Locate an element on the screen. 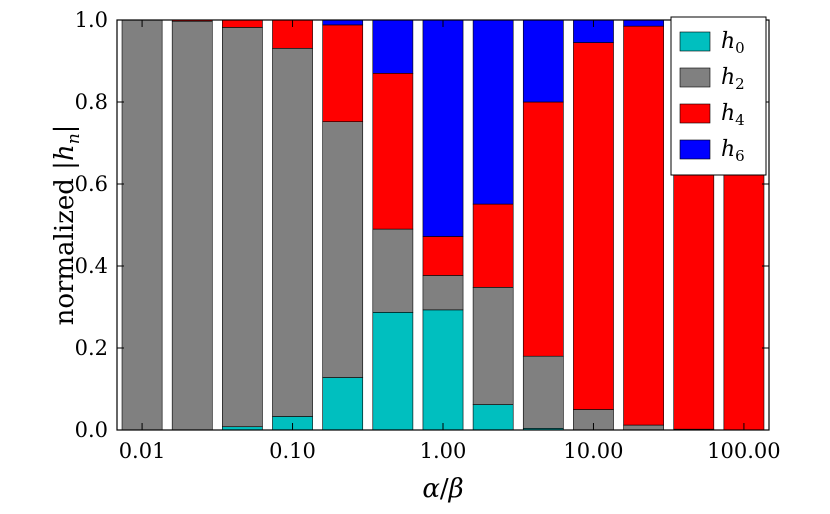 The height and width of the screenshot is (514, 830). bar-h4-10.00 is located at coordinates (593, 226).